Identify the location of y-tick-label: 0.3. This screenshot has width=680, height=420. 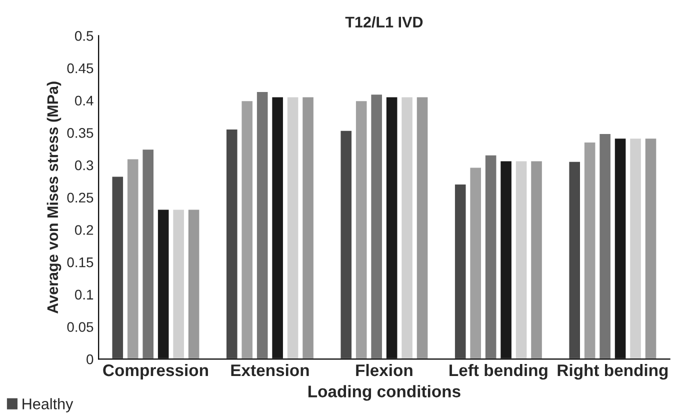
(84, 165).